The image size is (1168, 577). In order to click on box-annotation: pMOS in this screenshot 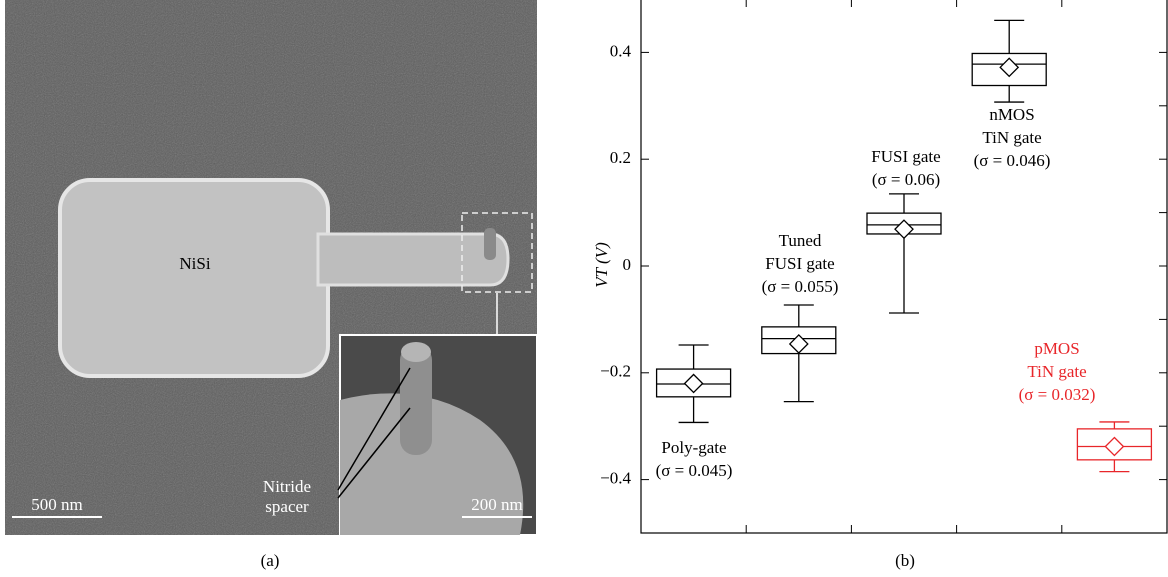, I will do `click(1056, 348)`.